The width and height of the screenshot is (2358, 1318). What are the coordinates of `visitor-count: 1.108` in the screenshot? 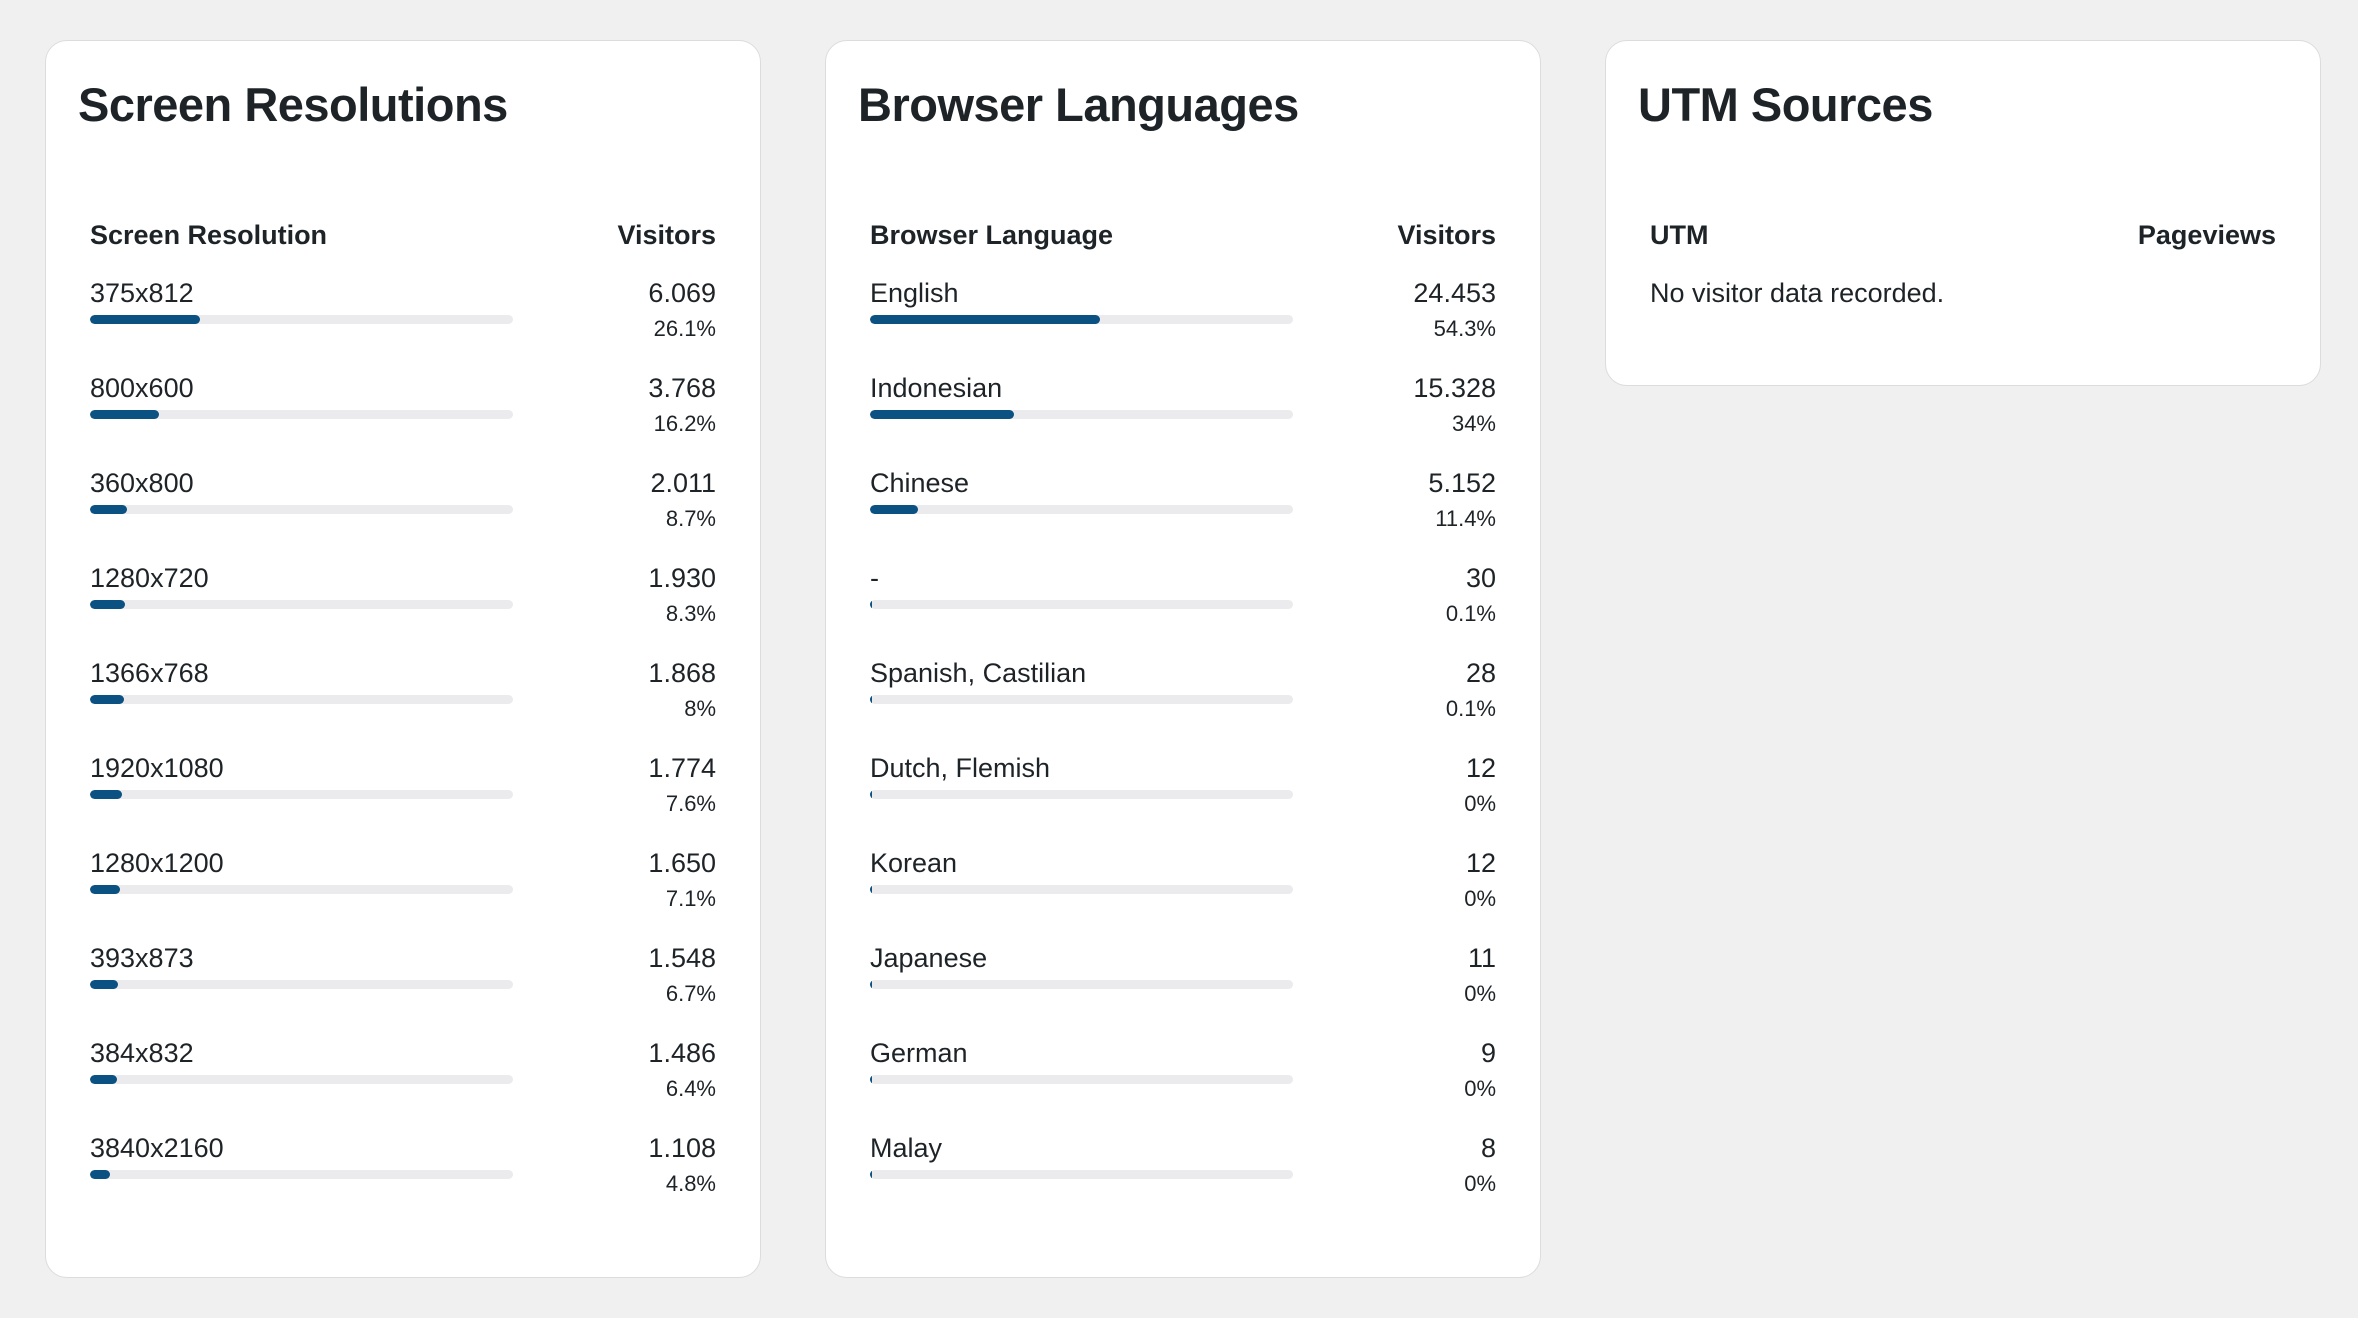 It's located at (682, 1148).